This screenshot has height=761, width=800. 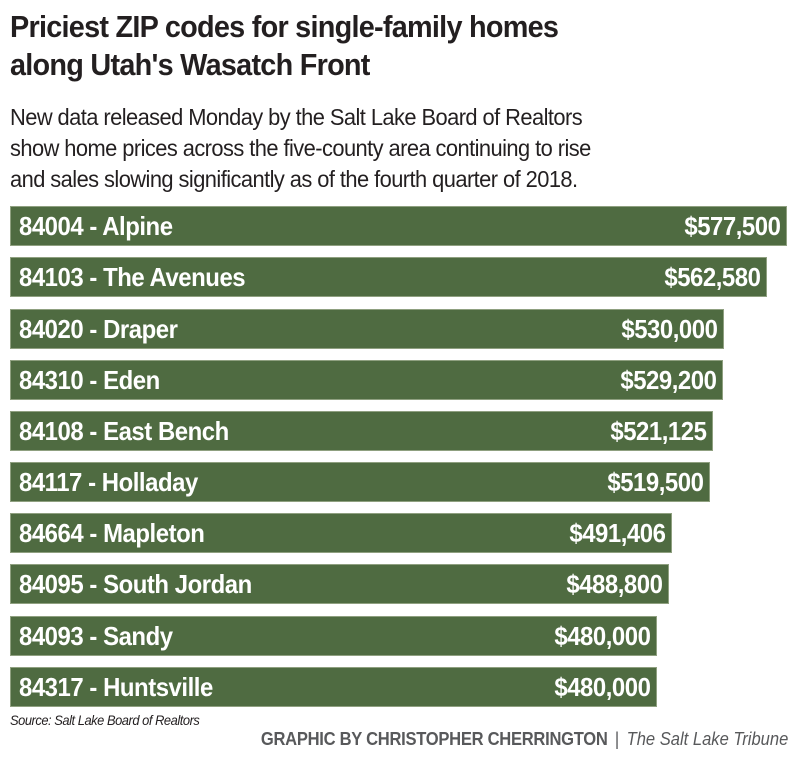 What do you see at coordinates (108, 481) in the screenshot?
I see `bar-label: 84117 - Holladay` at bounding box center [108, 481].